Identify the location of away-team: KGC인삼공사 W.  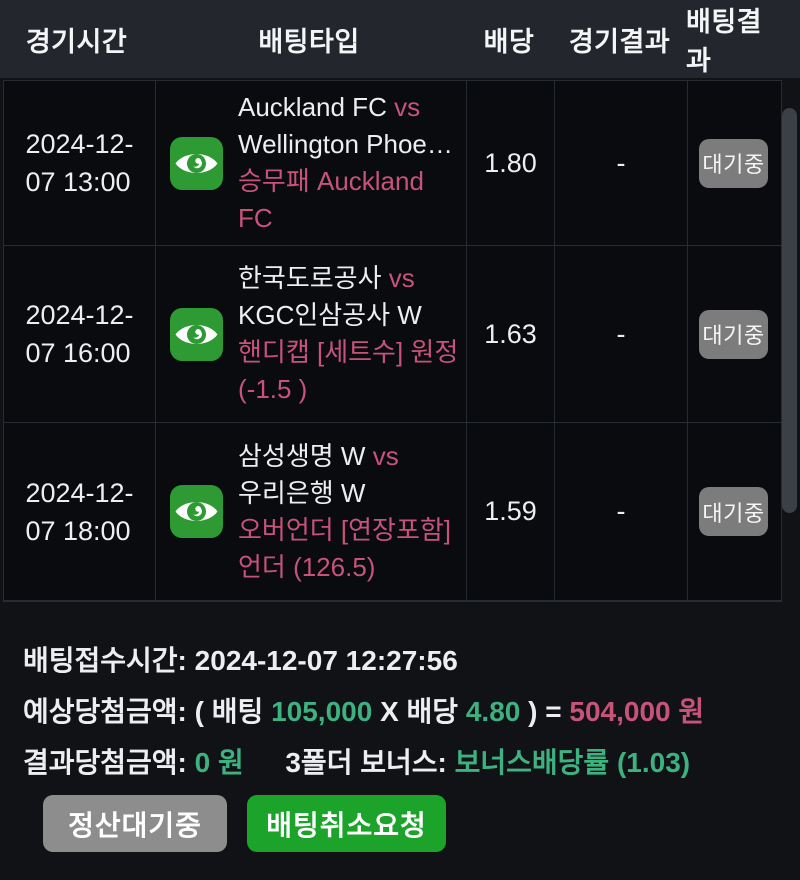
(330, 315).